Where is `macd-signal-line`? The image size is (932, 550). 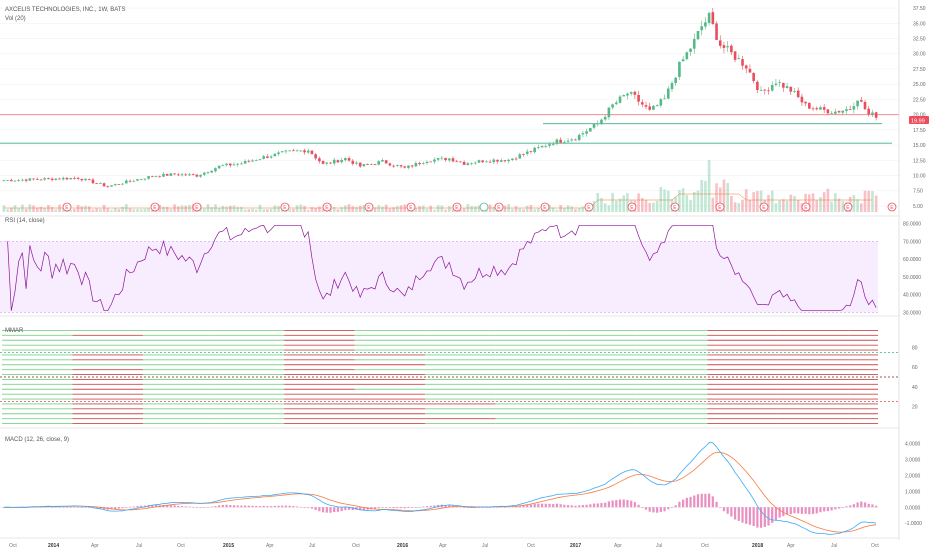 macd-signal-line is located at coordinates (440, 492).